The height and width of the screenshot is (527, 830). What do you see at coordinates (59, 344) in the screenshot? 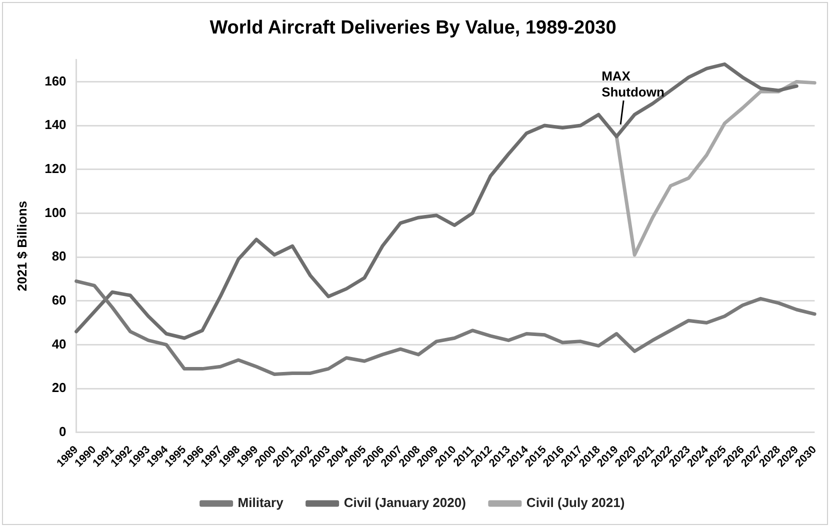
I see `y-tick-label: 40` at bounding box center [59, 344].